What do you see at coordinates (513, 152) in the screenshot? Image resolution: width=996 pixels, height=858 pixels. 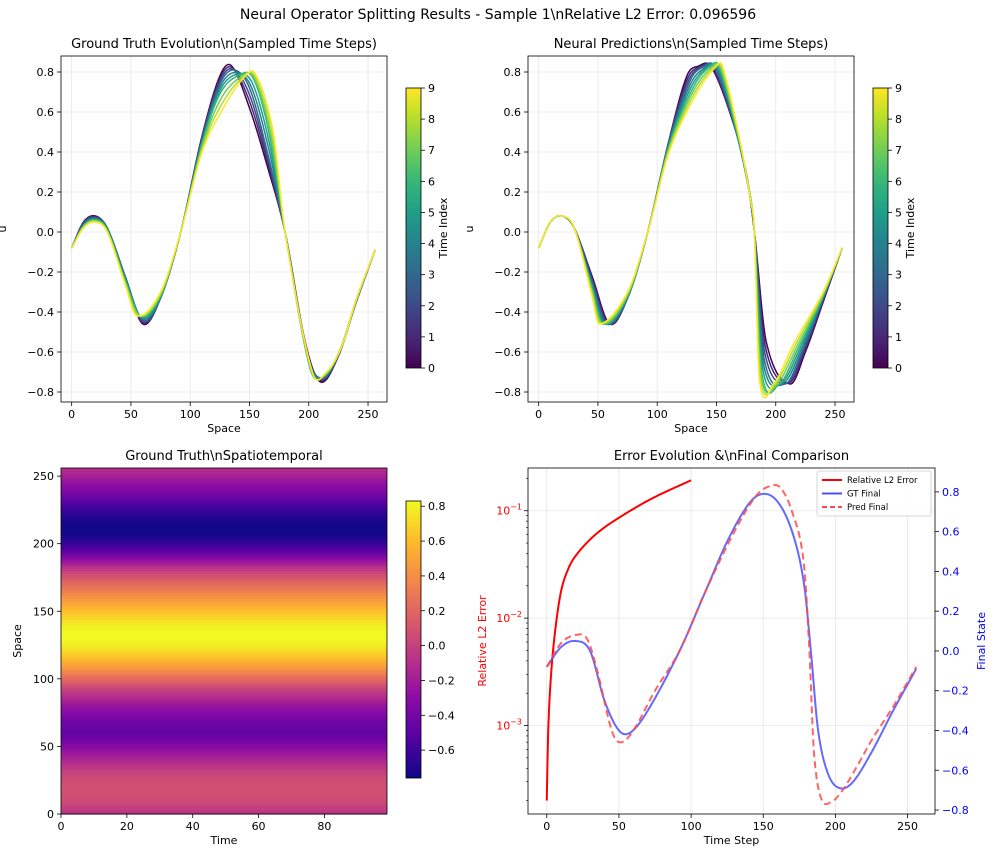 I see `y-tick-label: 0.4` at bounding box center [513, 152].